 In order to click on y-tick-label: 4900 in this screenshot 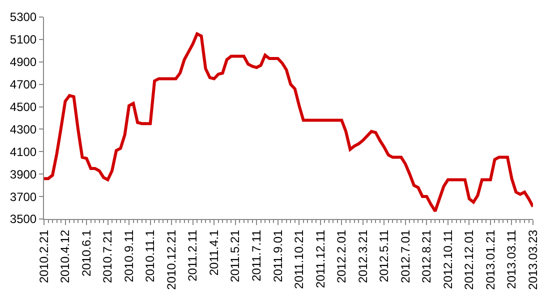, I will do `click(23, 62)`.